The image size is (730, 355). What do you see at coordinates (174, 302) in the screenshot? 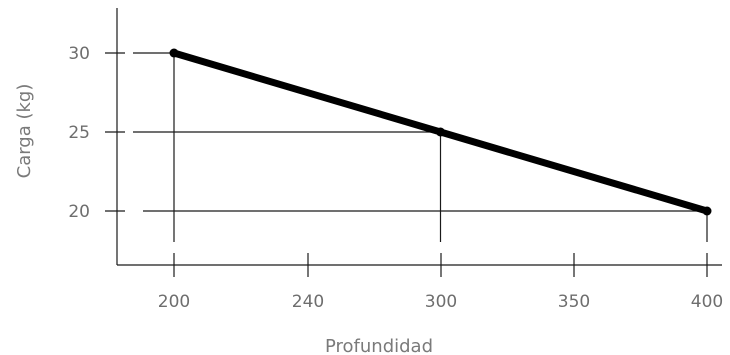
I see `x-tick-label: 200` at bounding box center [174, 302].